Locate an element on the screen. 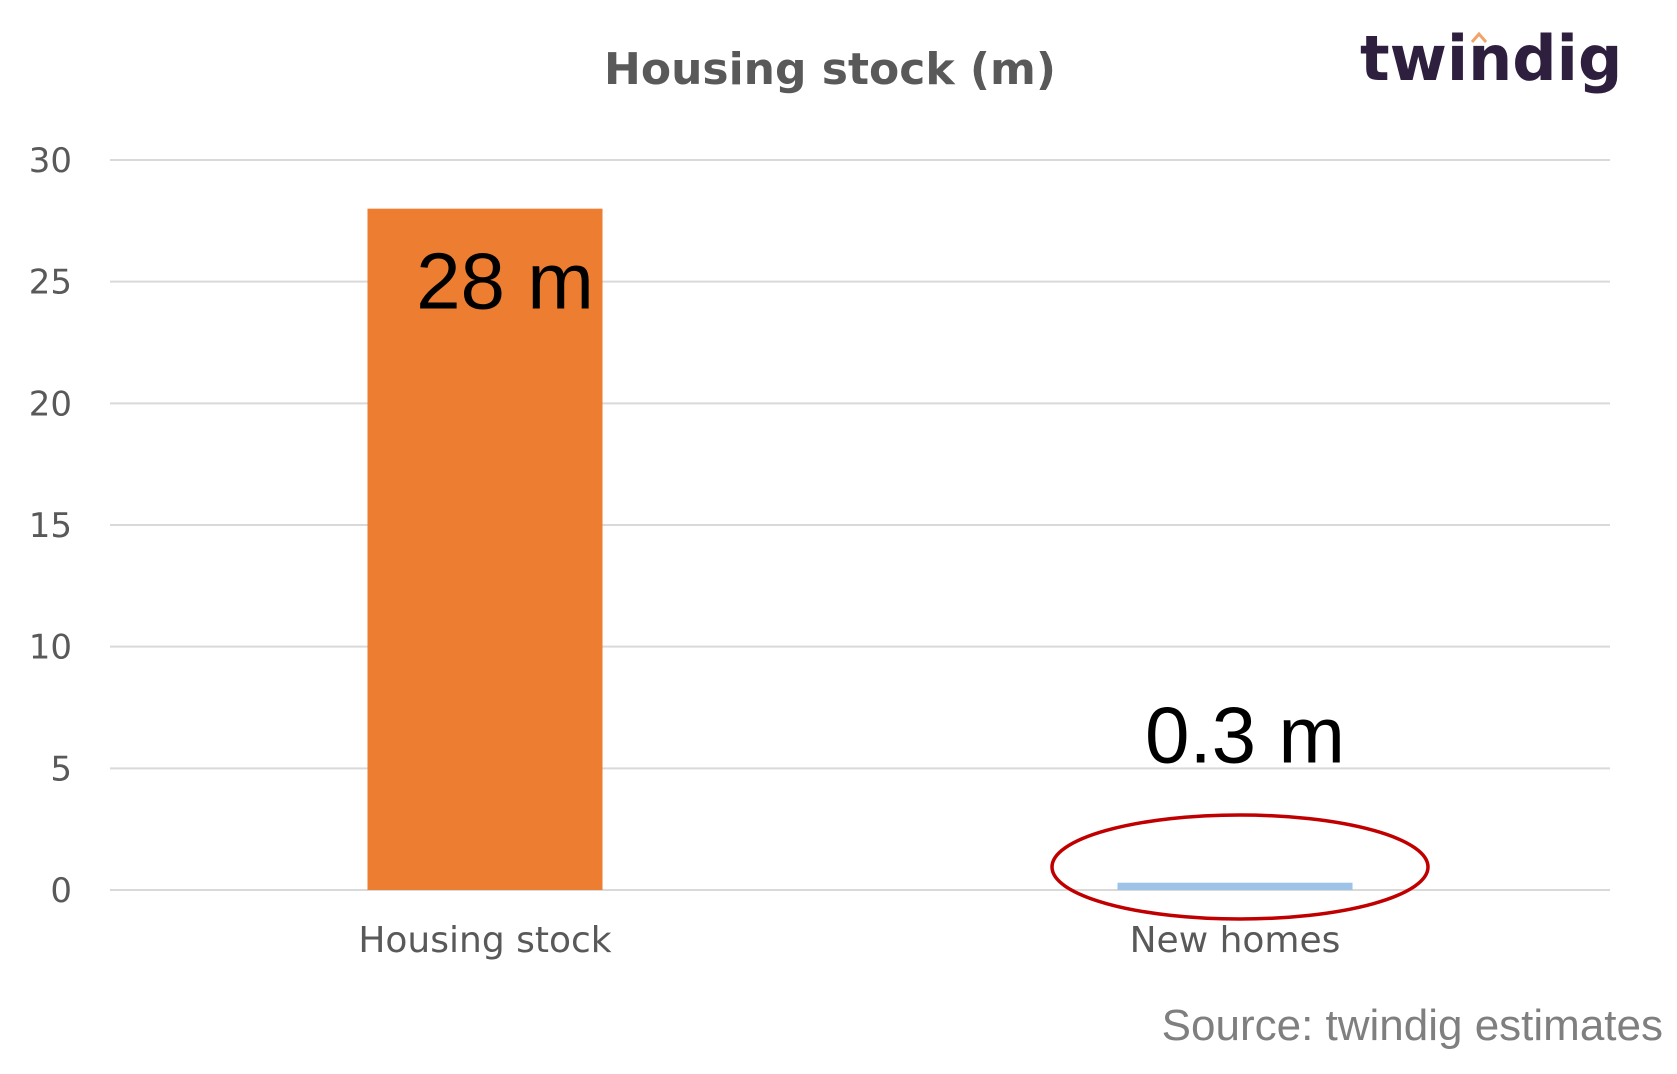 The image size is (1677, 1074). y-axis-ticks: 0 5 10 15 20 25 30 is located at coordinates (50, 526).